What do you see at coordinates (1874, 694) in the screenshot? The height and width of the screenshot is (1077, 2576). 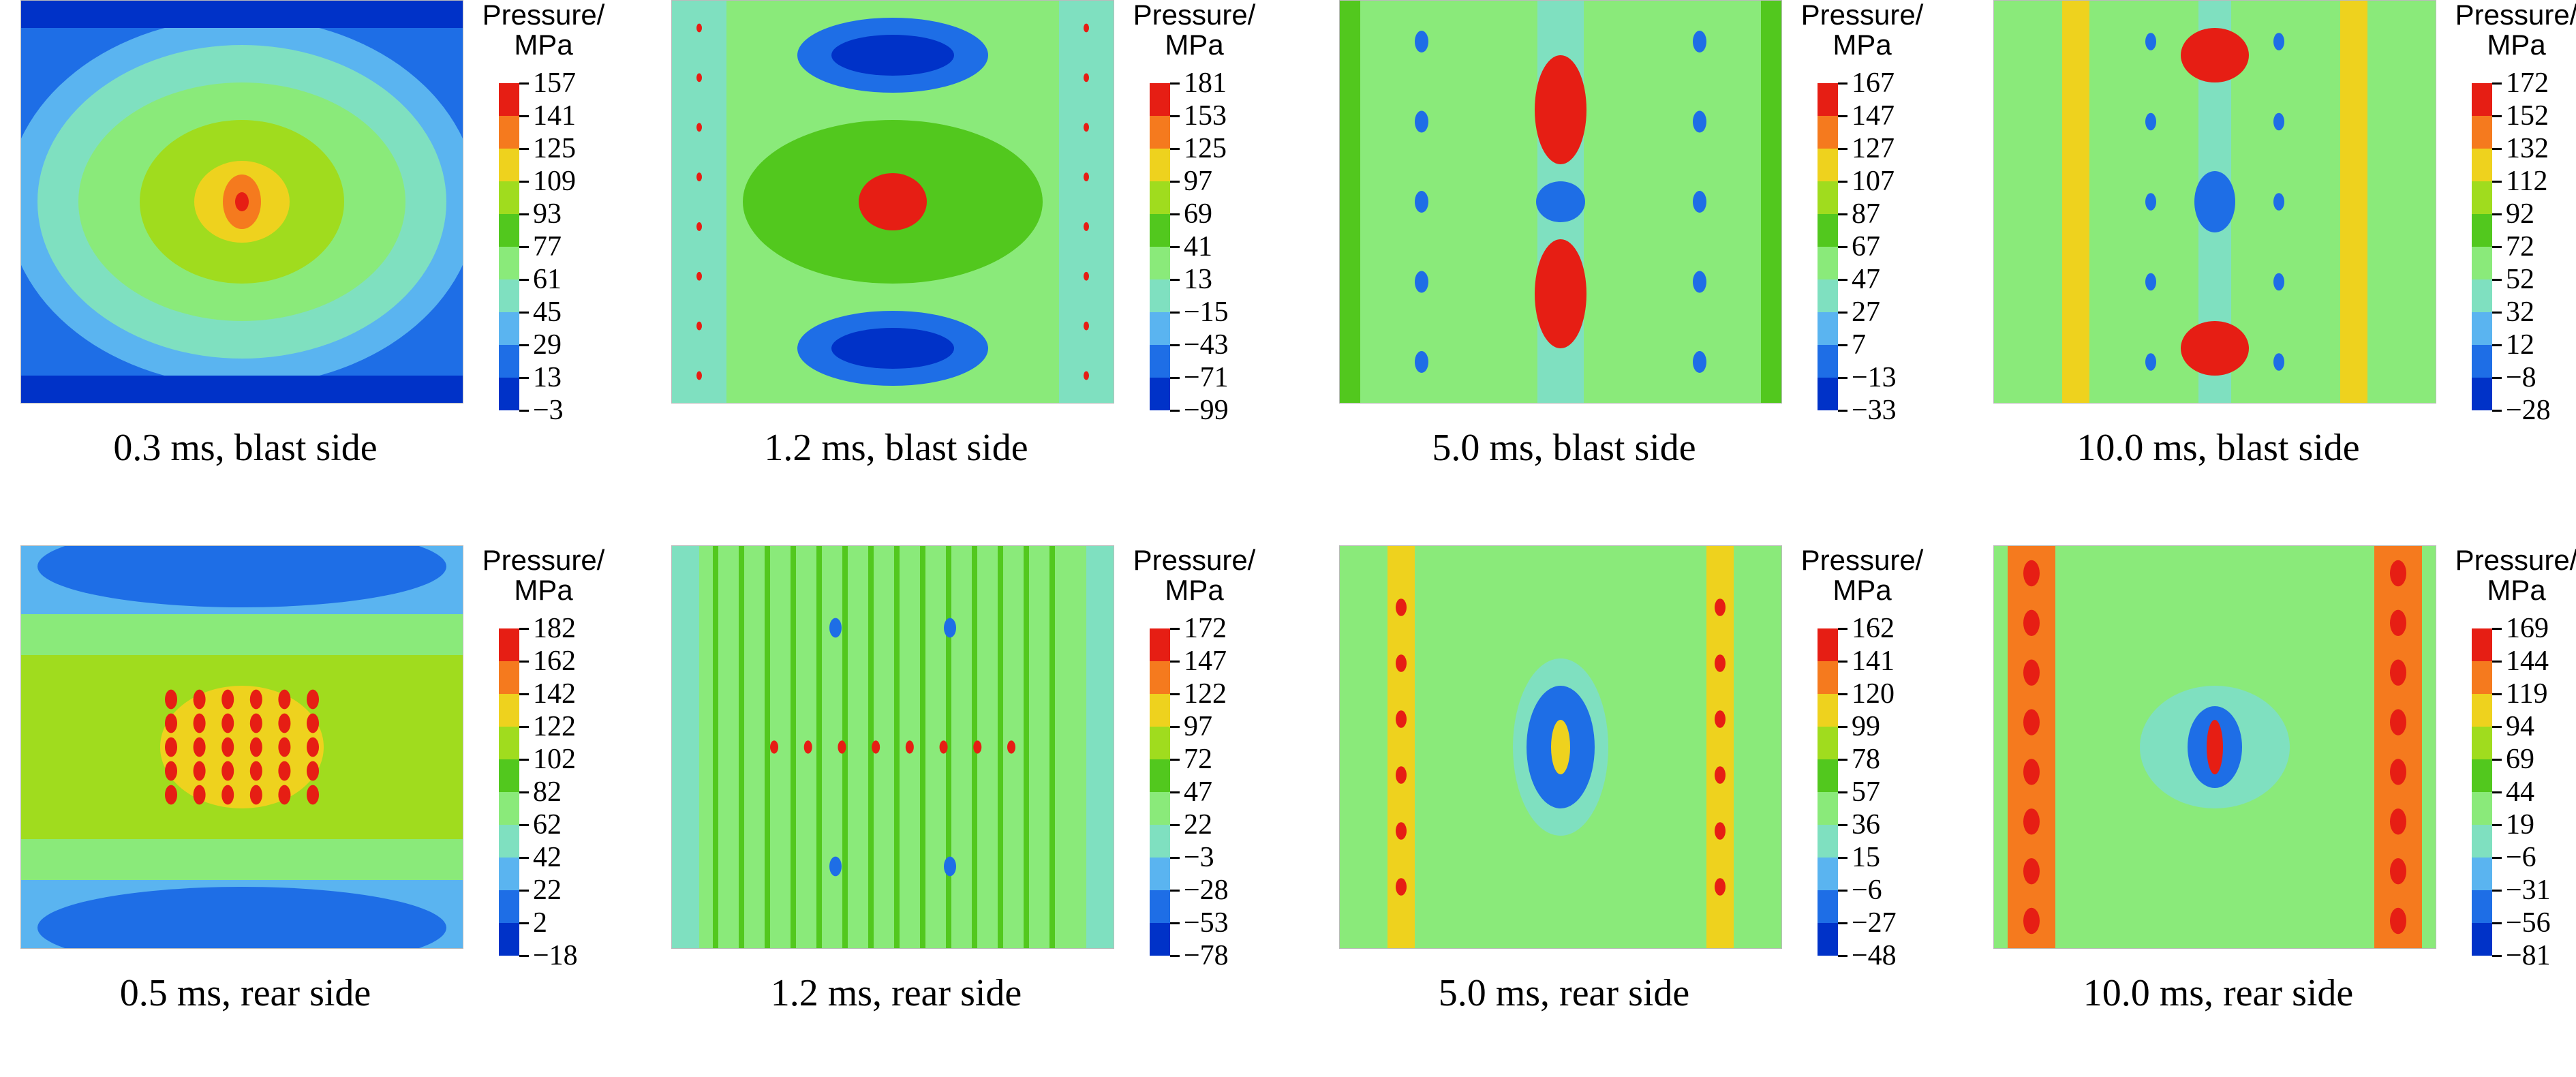 I see `legend-tick-label: 120` at bounding box center [1874, 694].